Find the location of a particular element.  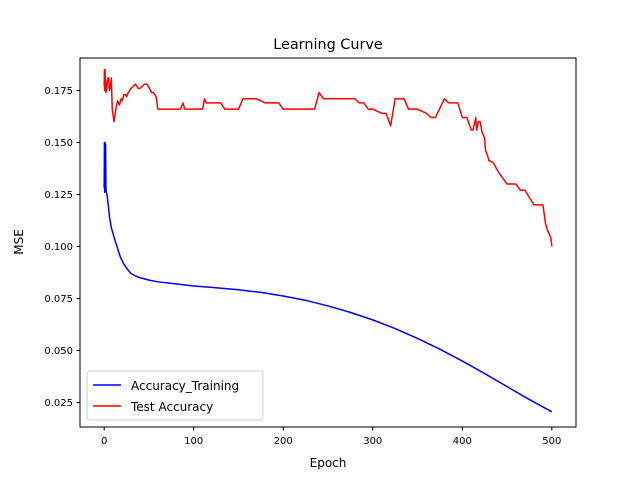

legend-box is located at coordinates (175, 395).